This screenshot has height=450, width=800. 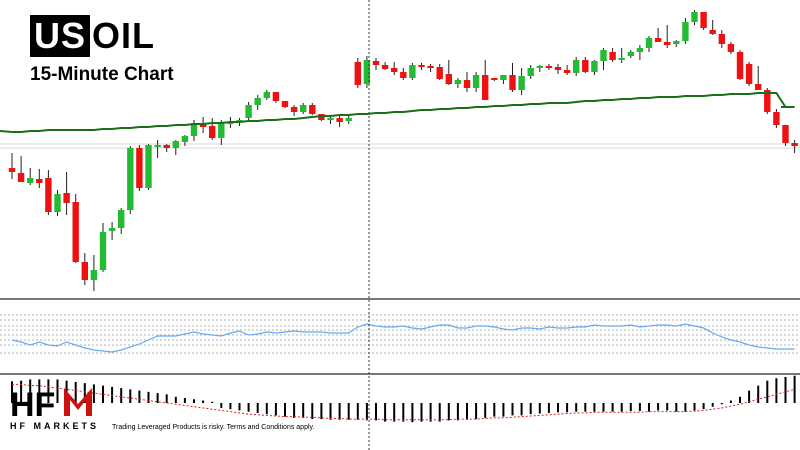 I want to click on chart-subtitle: 15-Minute Chart, so click(x=102, y=74).